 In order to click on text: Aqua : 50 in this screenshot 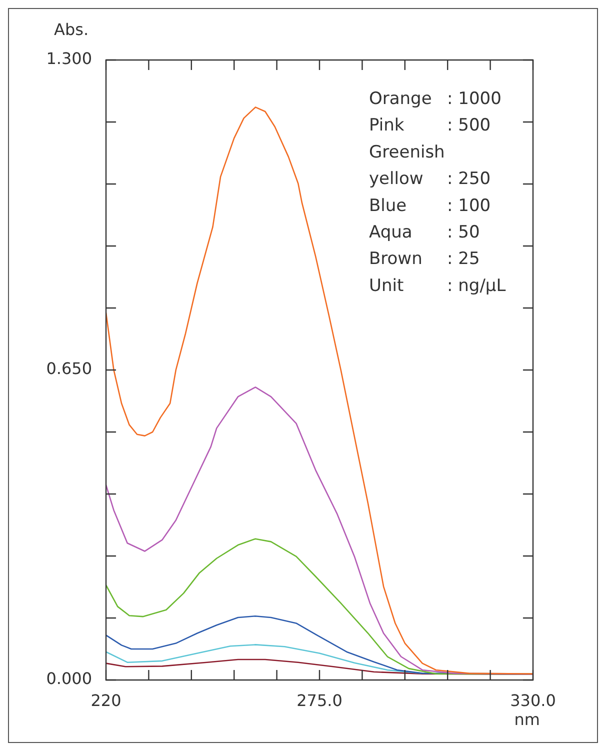, I will do `click(424, 232)`.